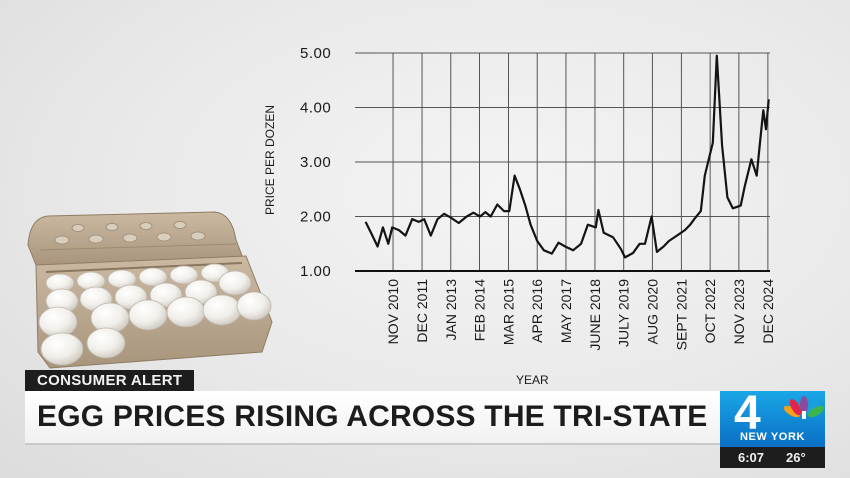  I want to click on y-tick-label: 3.00, so click(315, 162).